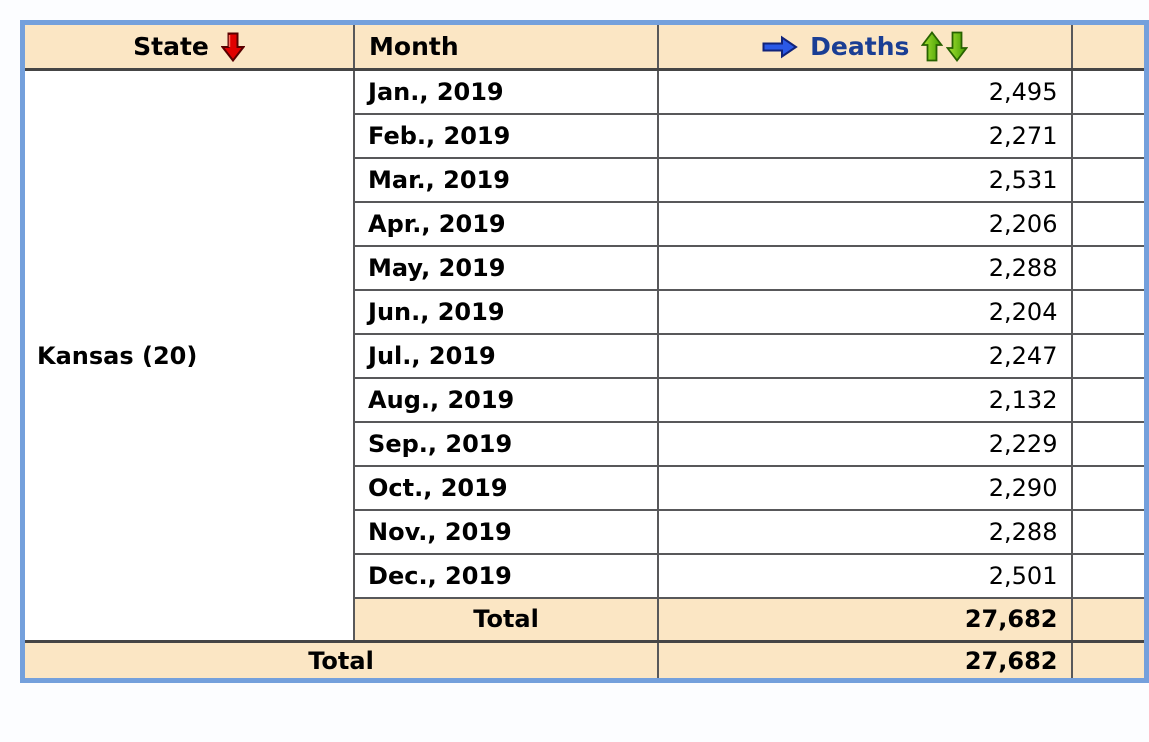 The image size is (1149, 742). What do you see at coordinates (506, 311) in the screenshot?
I see `month-cell: Jun., 2019` at bounding box center [506, 311].